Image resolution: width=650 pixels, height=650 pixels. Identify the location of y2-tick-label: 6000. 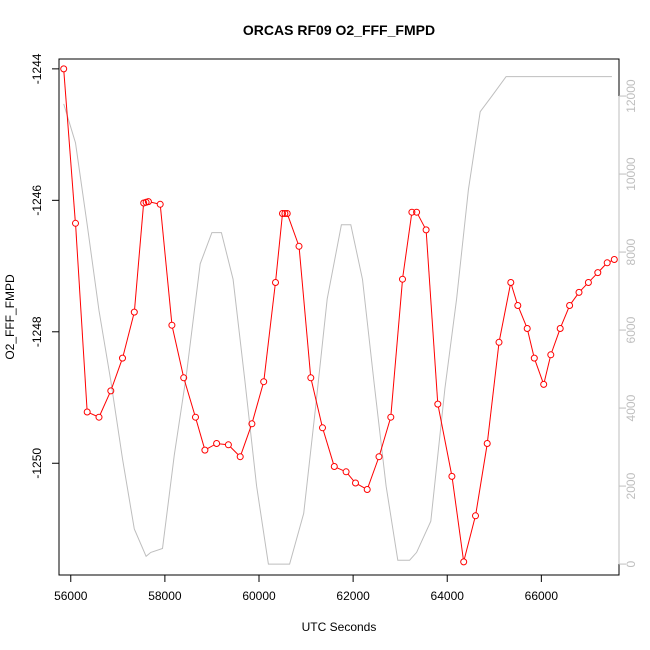
(631, 329).